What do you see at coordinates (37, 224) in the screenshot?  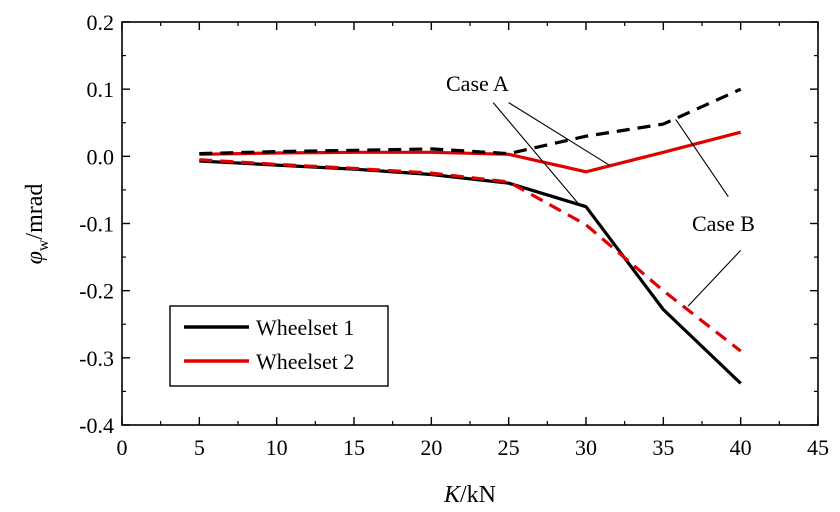 I see `y-axis-title: φw/mrad` at bounding box center [37, 224].